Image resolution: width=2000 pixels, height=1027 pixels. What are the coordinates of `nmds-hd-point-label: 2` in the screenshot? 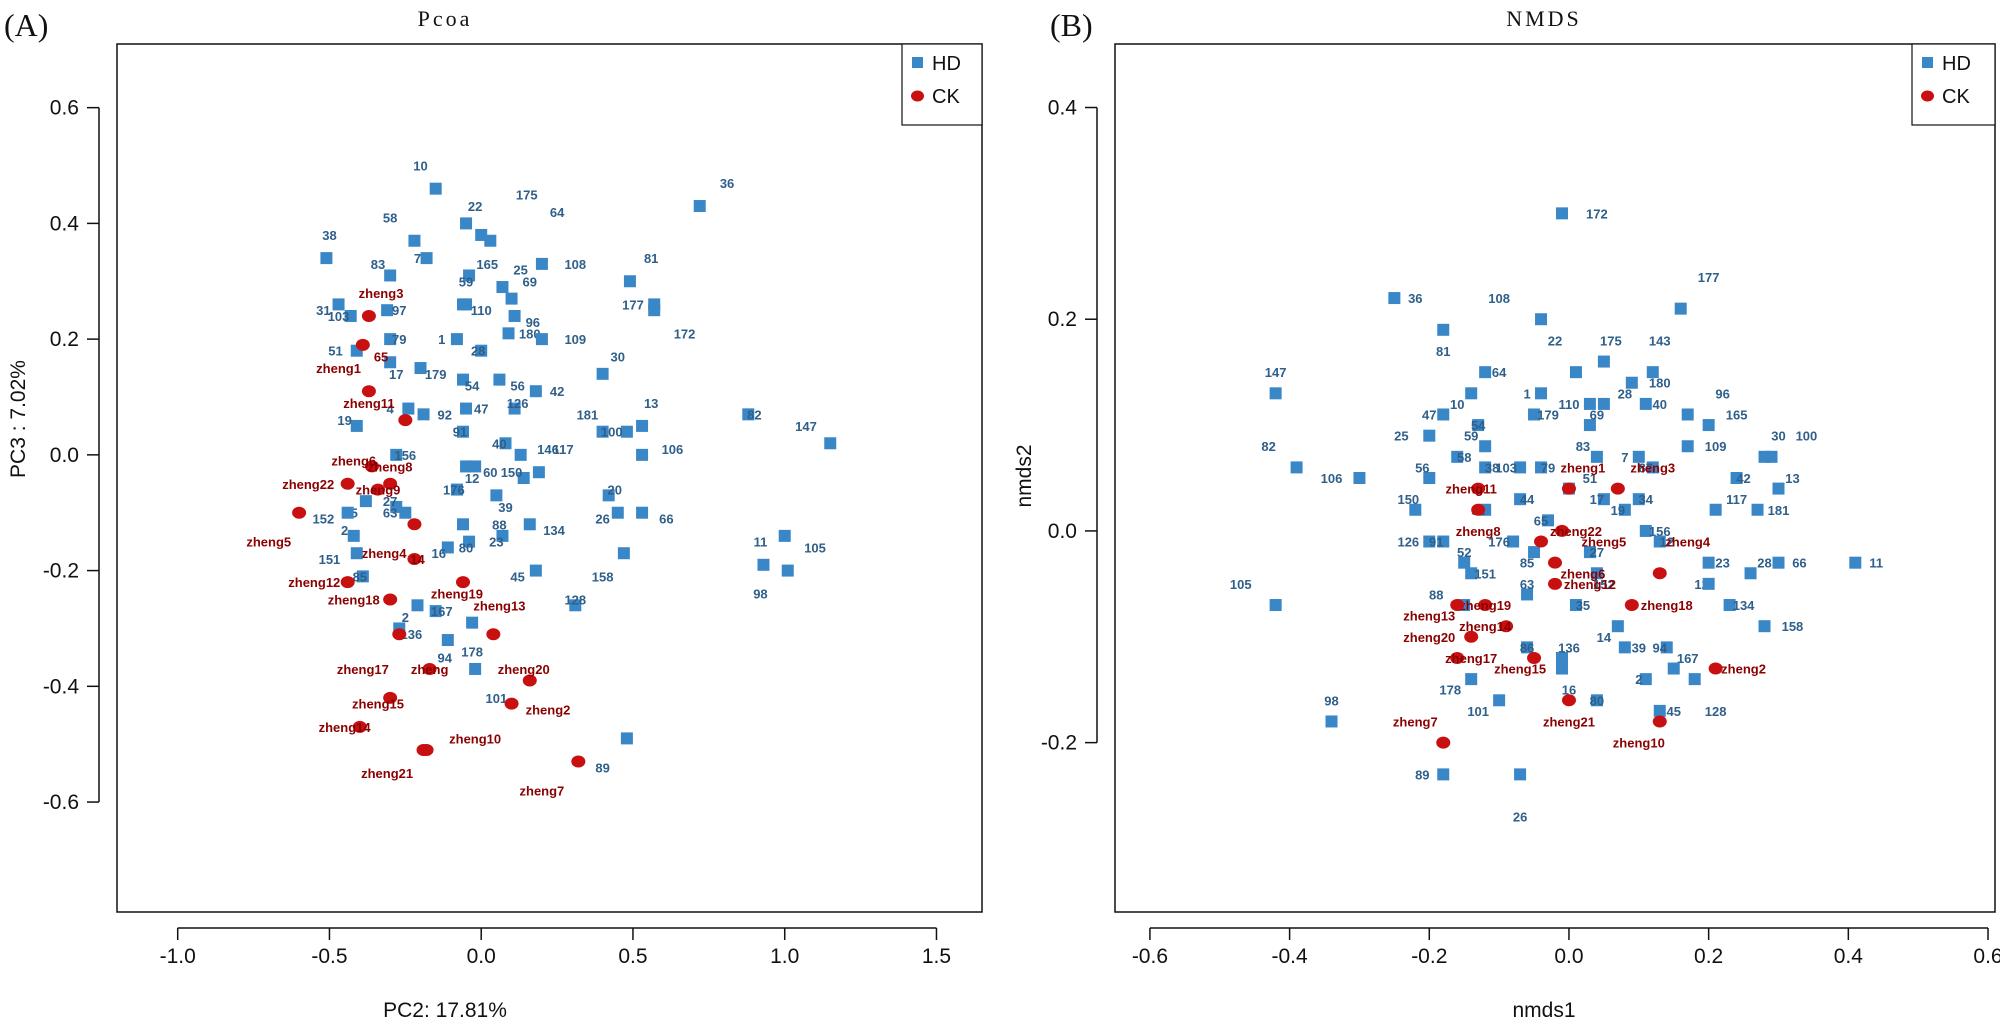 It's located at (1638, 679).